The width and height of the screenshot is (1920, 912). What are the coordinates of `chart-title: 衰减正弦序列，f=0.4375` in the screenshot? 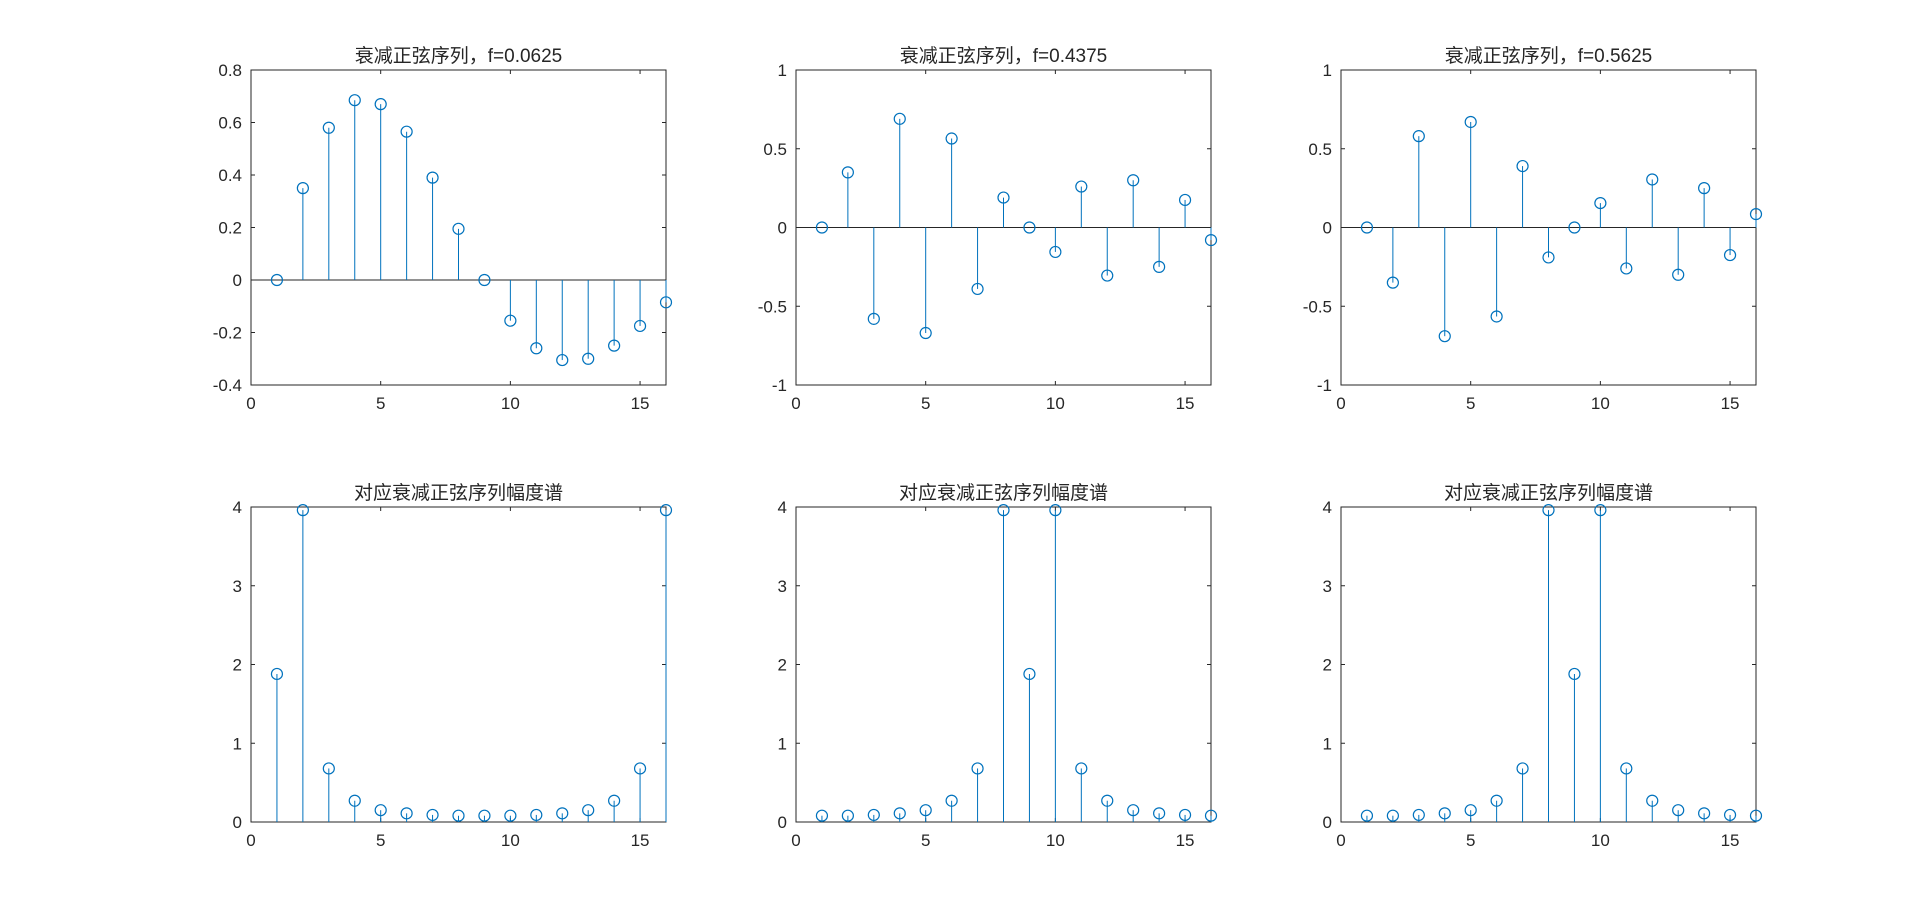 It's located at (1004, 56).